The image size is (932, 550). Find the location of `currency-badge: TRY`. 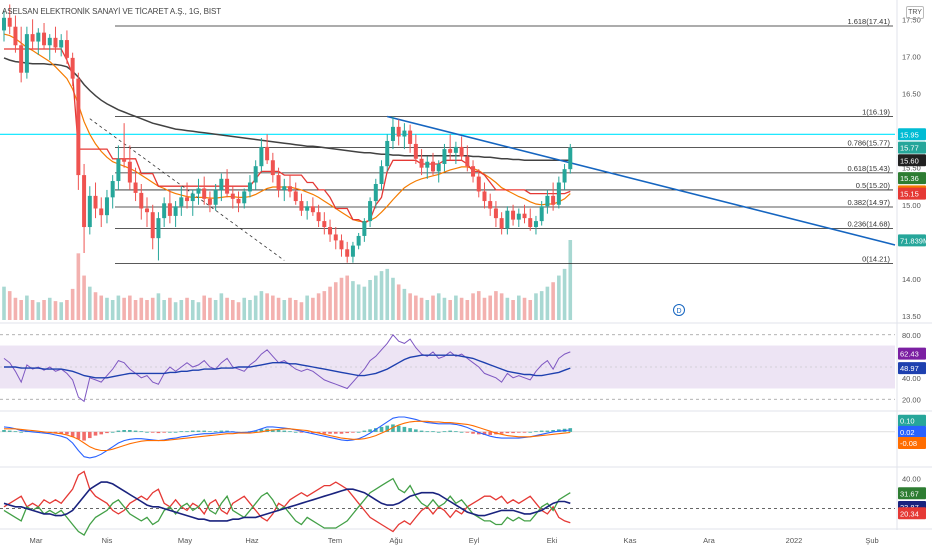

currency-badge: TRY is located at coordinates (915, 12).